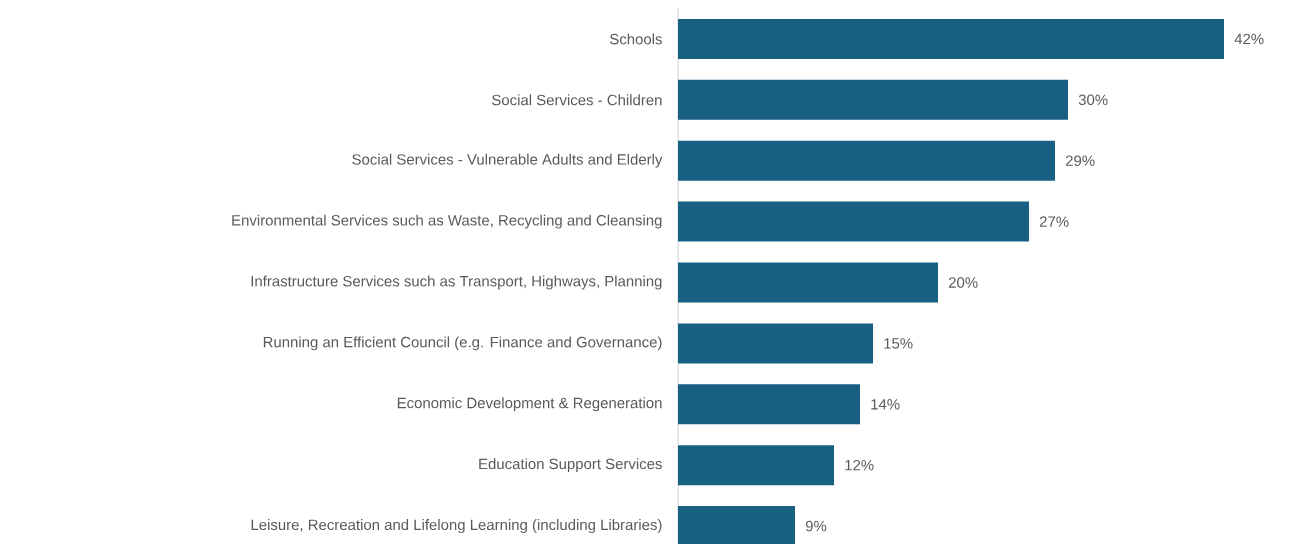 The height and width of the screenshot is (544, 1290). Describe the element at coordinates (1249, 39) in the screenshot. I see `data-label: 42%` at that location.